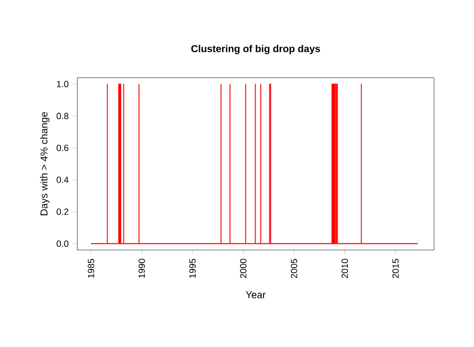  What do you see at coordinates (62, 179) in the screenshot?
I see `y-tick-label: 0.4` at bounding box center [62, 179].